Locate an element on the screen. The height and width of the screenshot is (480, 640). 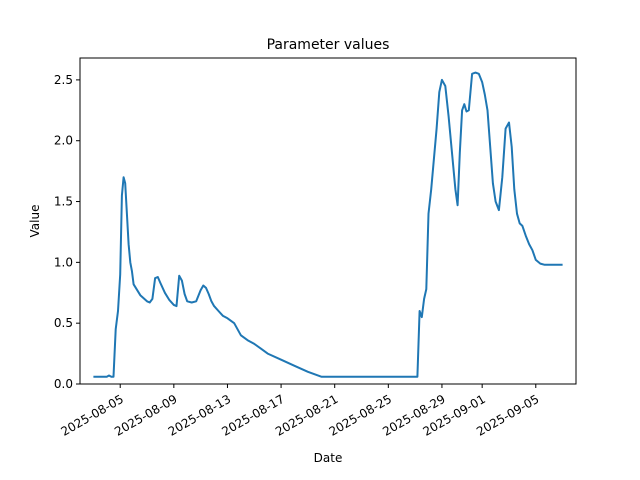
y-axis-ticks: 0.0 0.5 1.0 1.5 2.0 2.5 is located at coordinates (67, 232).